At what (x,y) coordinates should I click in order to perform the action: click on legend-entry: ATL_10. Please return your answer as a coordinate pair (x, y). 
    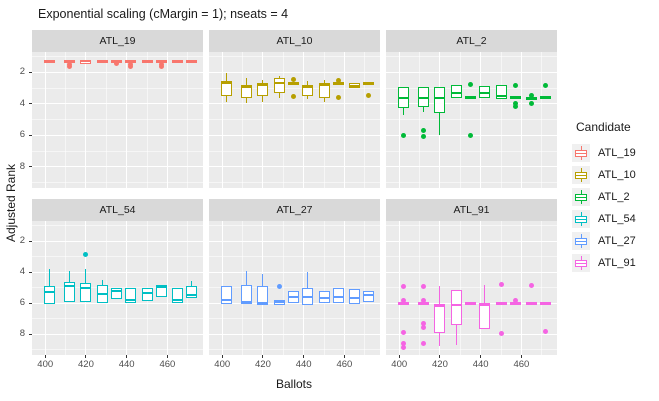
    Looking at the image, I should click on (614, 175).